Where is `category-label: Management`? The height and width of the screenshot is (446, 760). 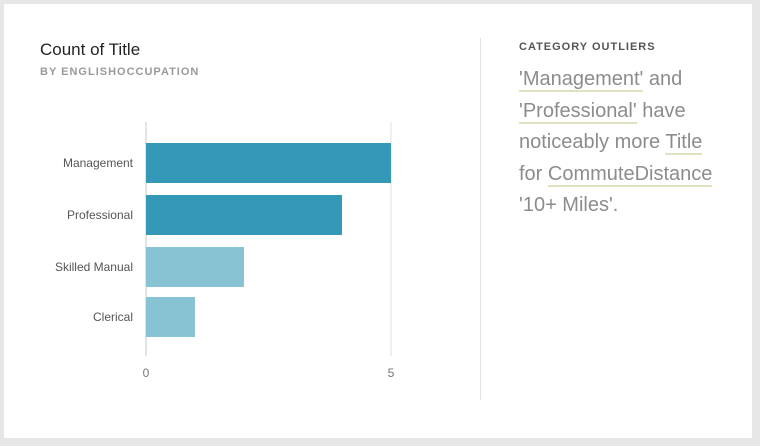
category-label: Management is located at coordinates (98, 163).